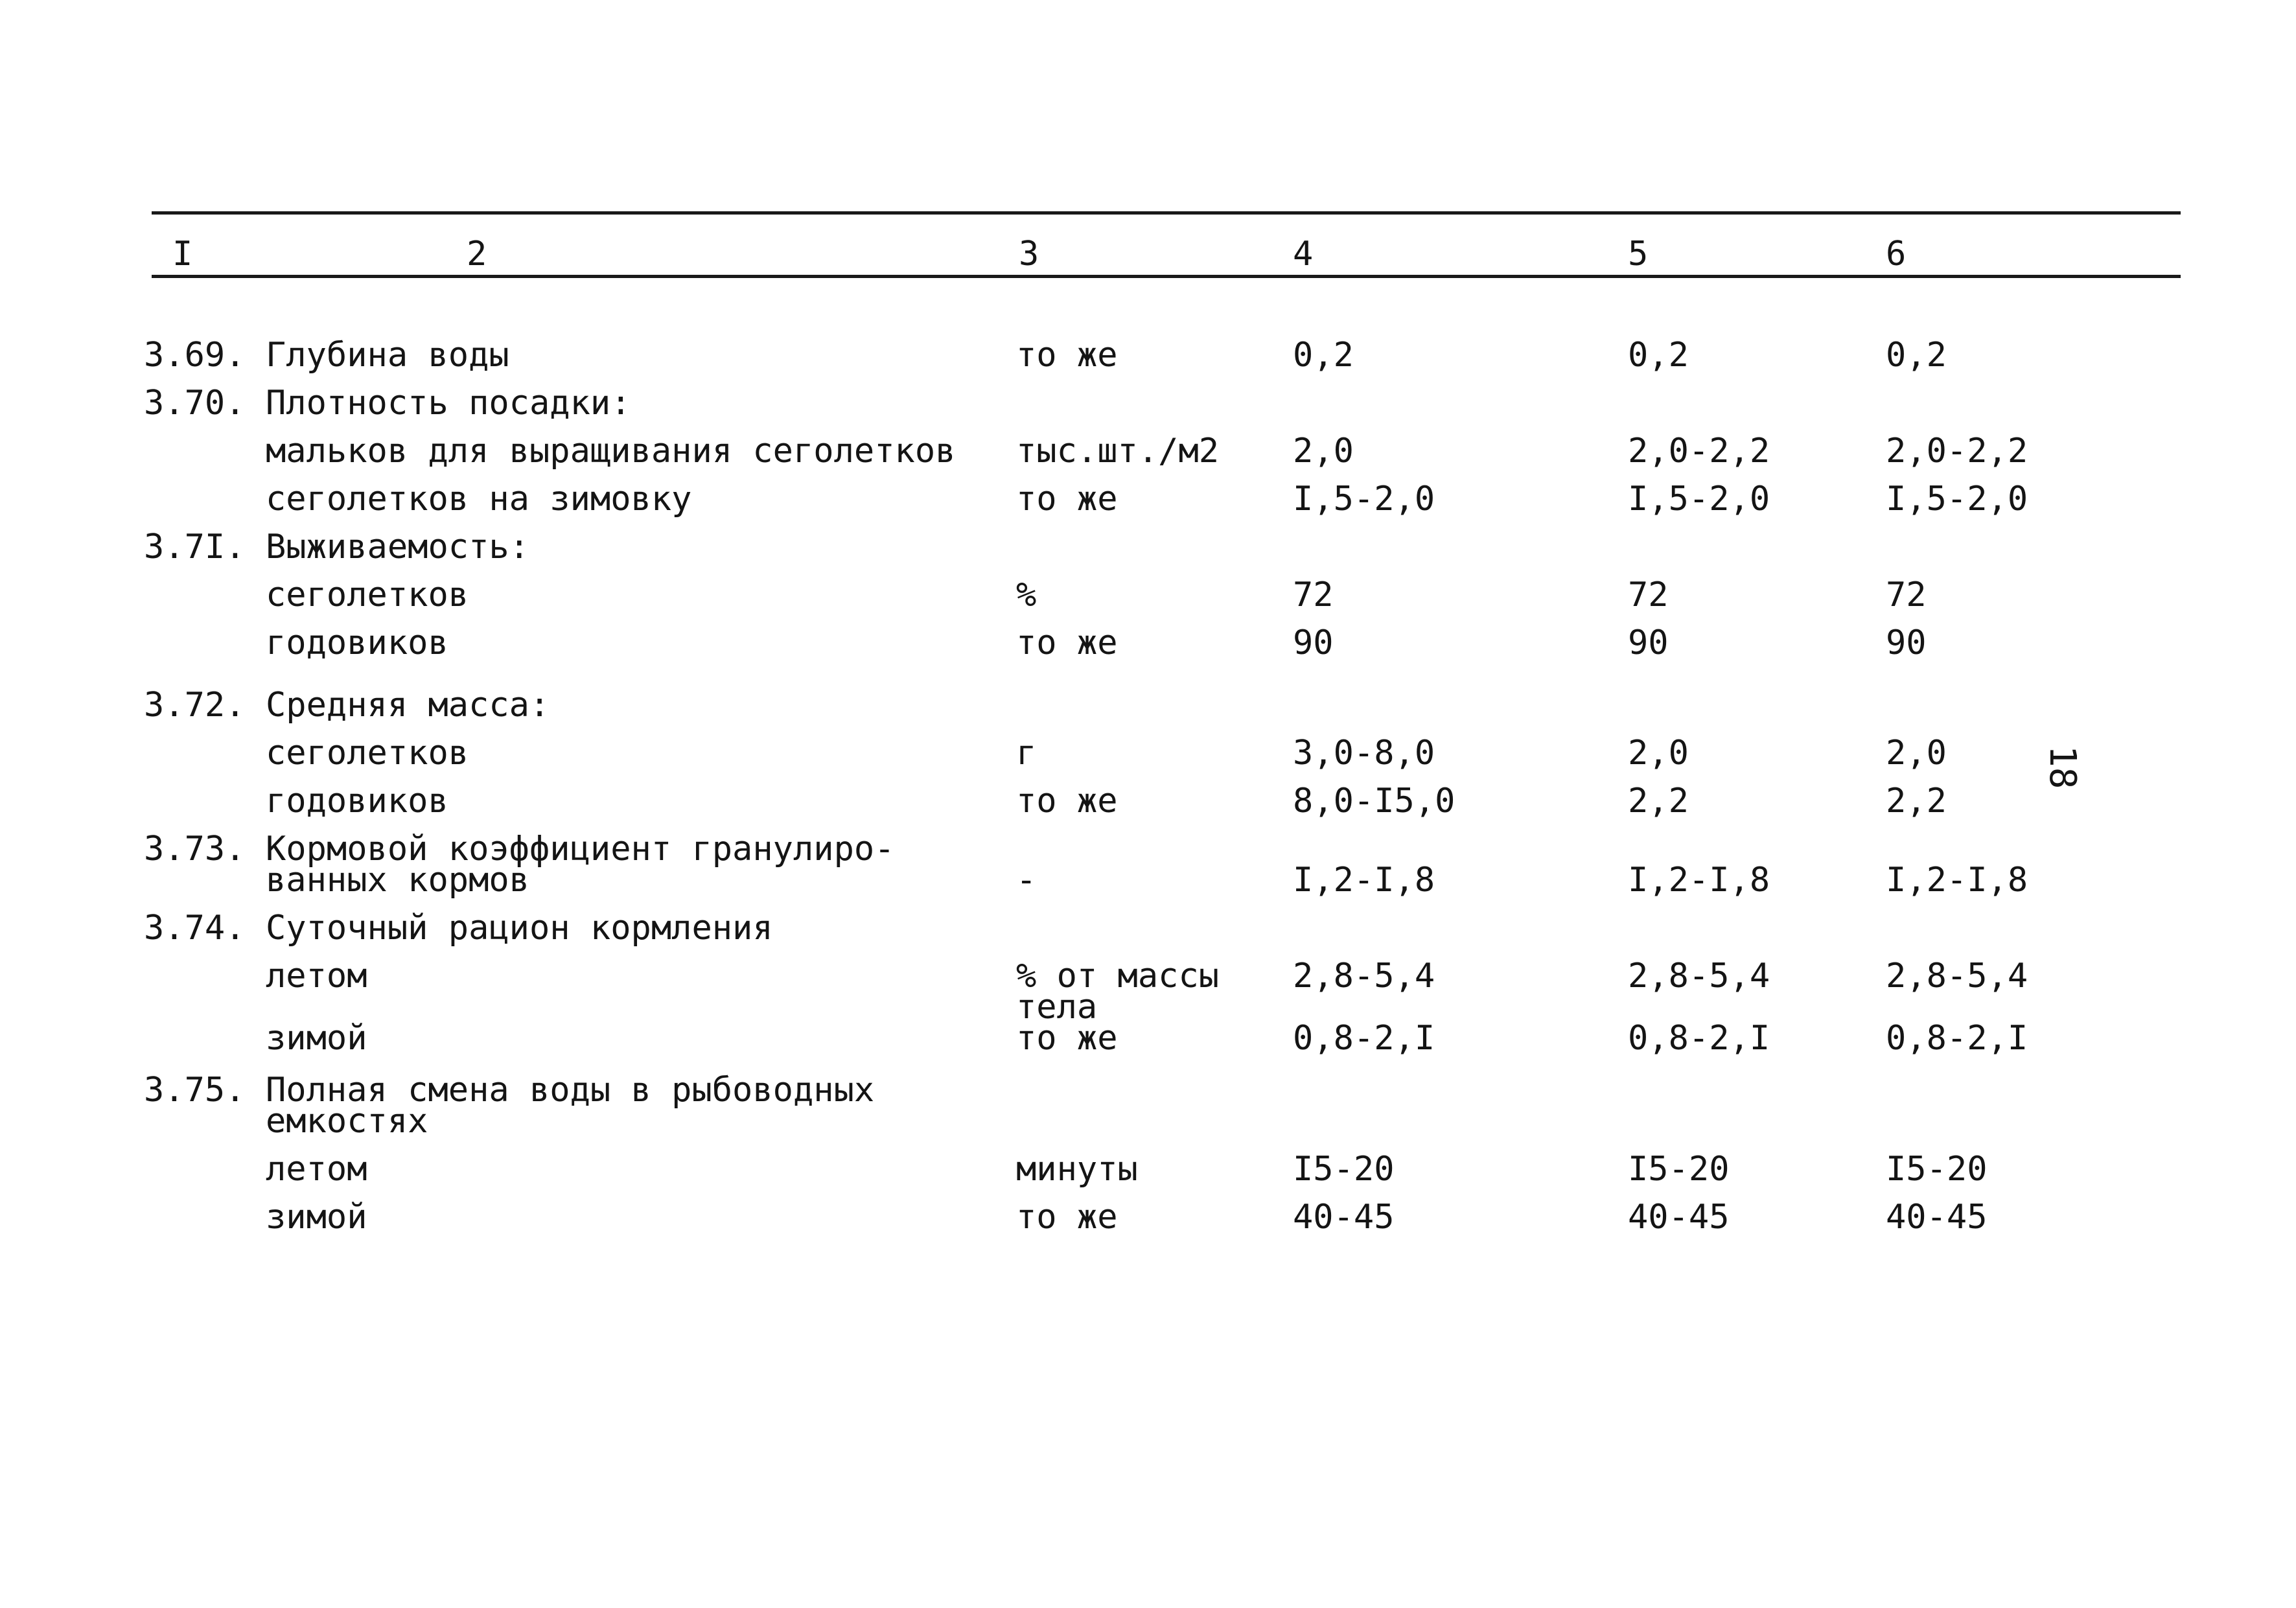 The image size is (2296, 1608). Describe the element at coordinates (1166, 213) in the screenshot. I see `table-top-rule` at that location.